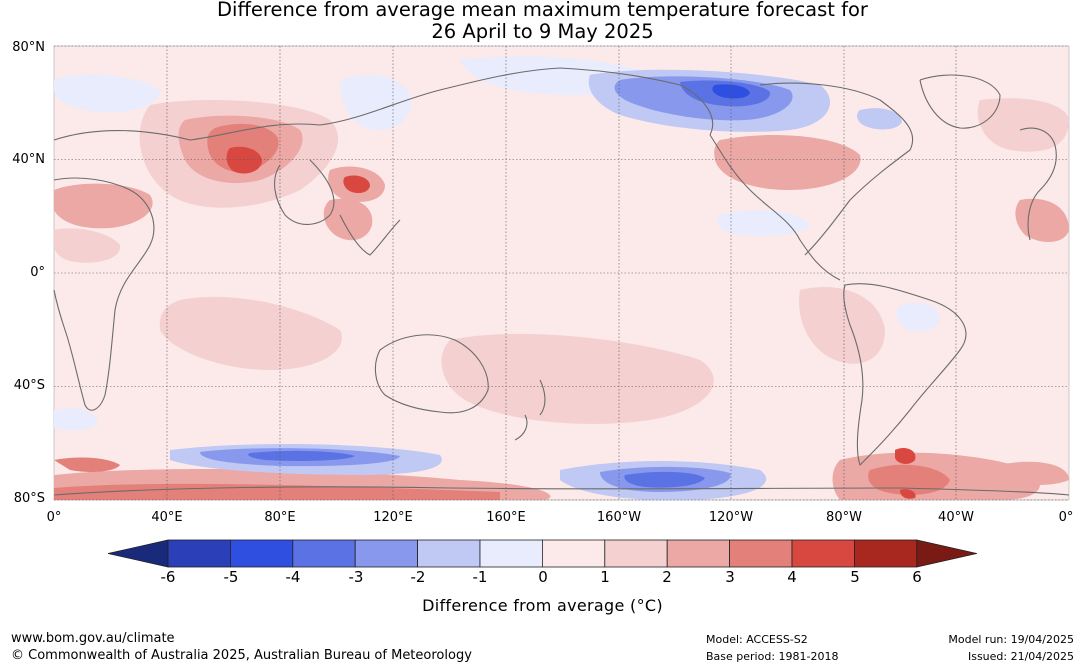  What do you see at coordinates (1011, 639) in the screenshot?
I see `footer-model-run: Model run: 19/04/2025` at bounding box center [1011, 639].